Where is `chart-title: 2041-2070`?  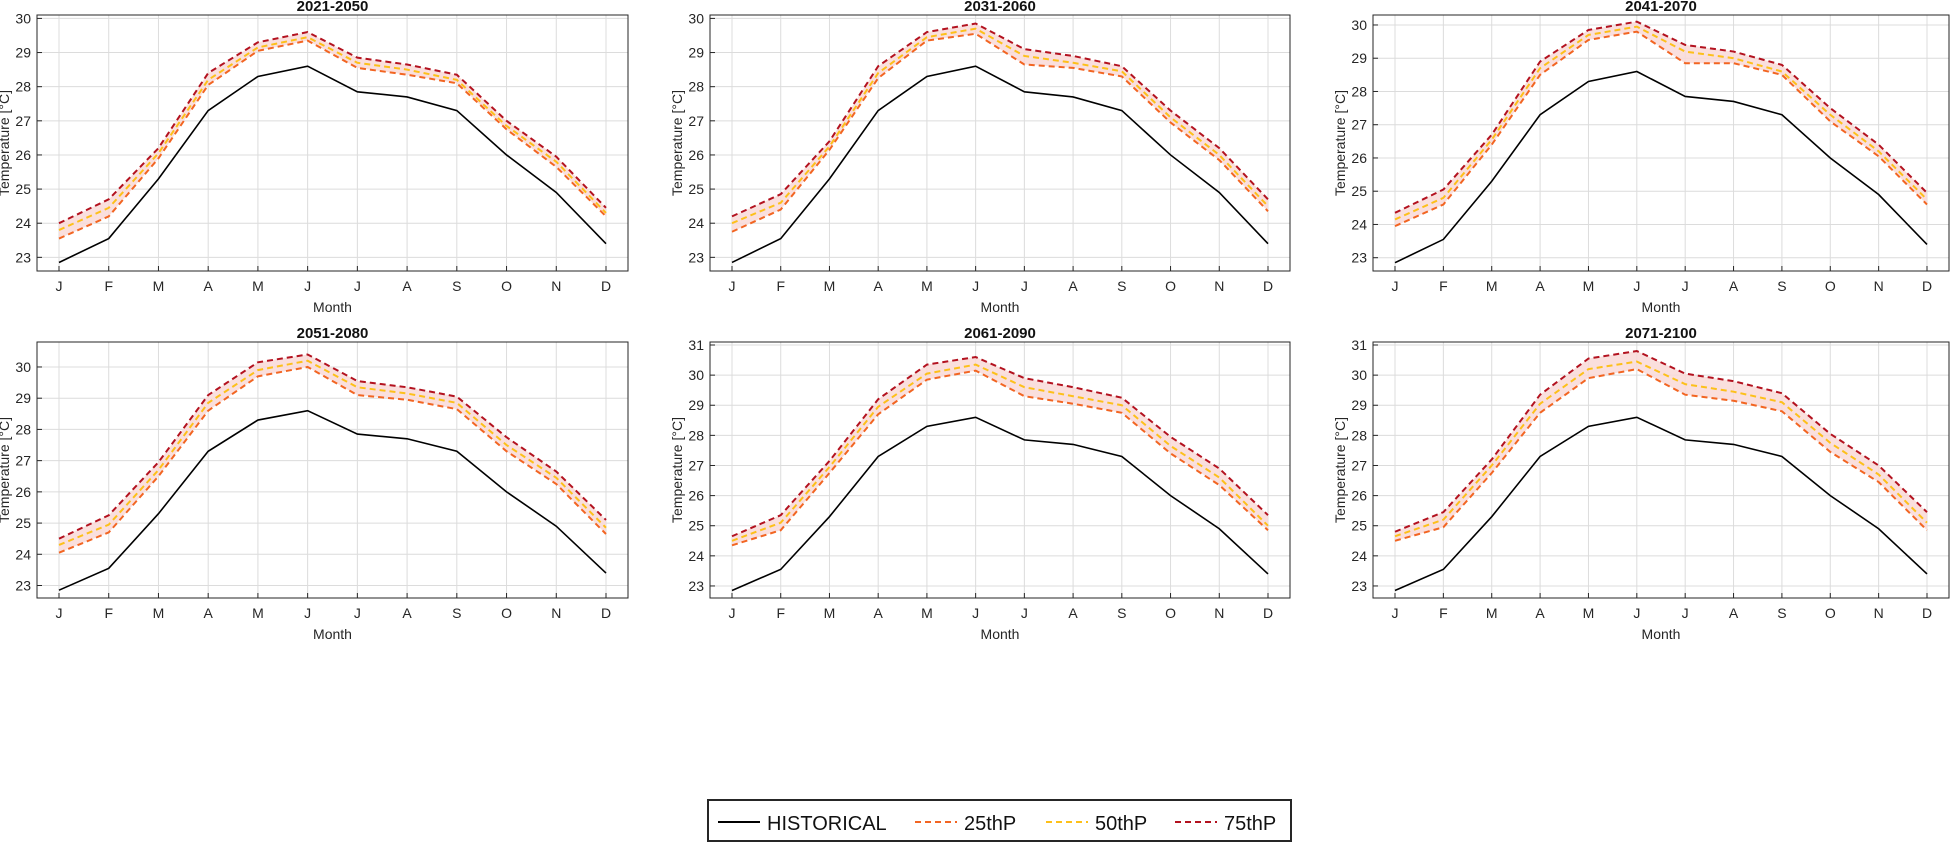 chart-title: 2041-2070 is located at coordinates (1661, 7).